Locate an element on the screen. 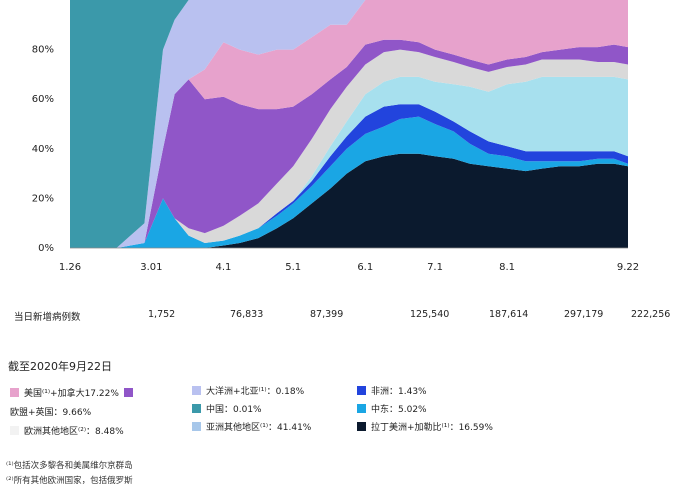 This screenshot has width=700, height=490. legend-item: 美国⁽¹⁾+加拿大17.22% is located at coordinates (71, 392).